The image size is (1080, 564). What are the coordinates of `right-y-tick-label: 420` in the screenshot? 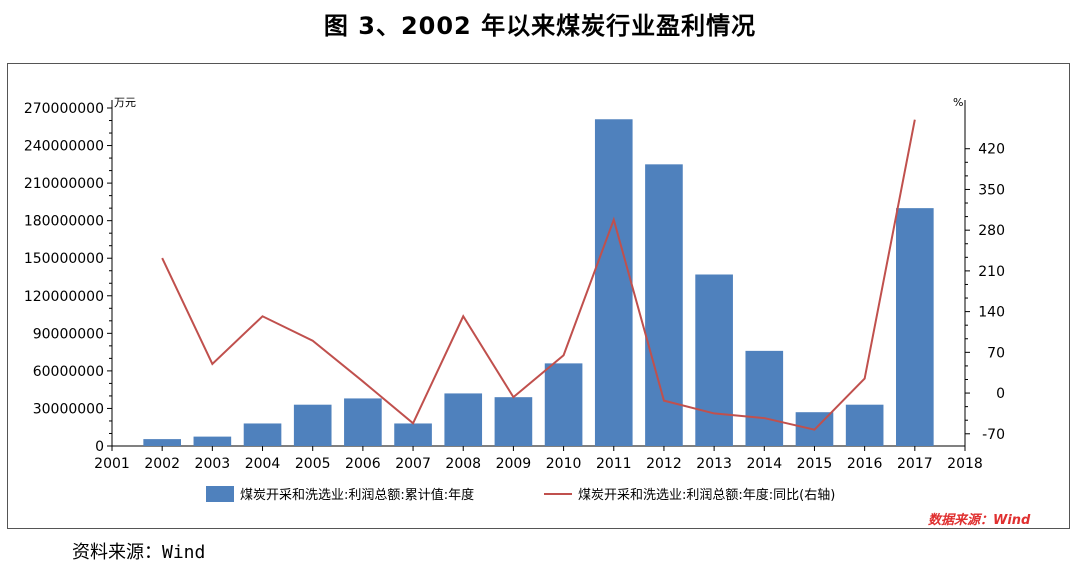 It's located at (991, 150).